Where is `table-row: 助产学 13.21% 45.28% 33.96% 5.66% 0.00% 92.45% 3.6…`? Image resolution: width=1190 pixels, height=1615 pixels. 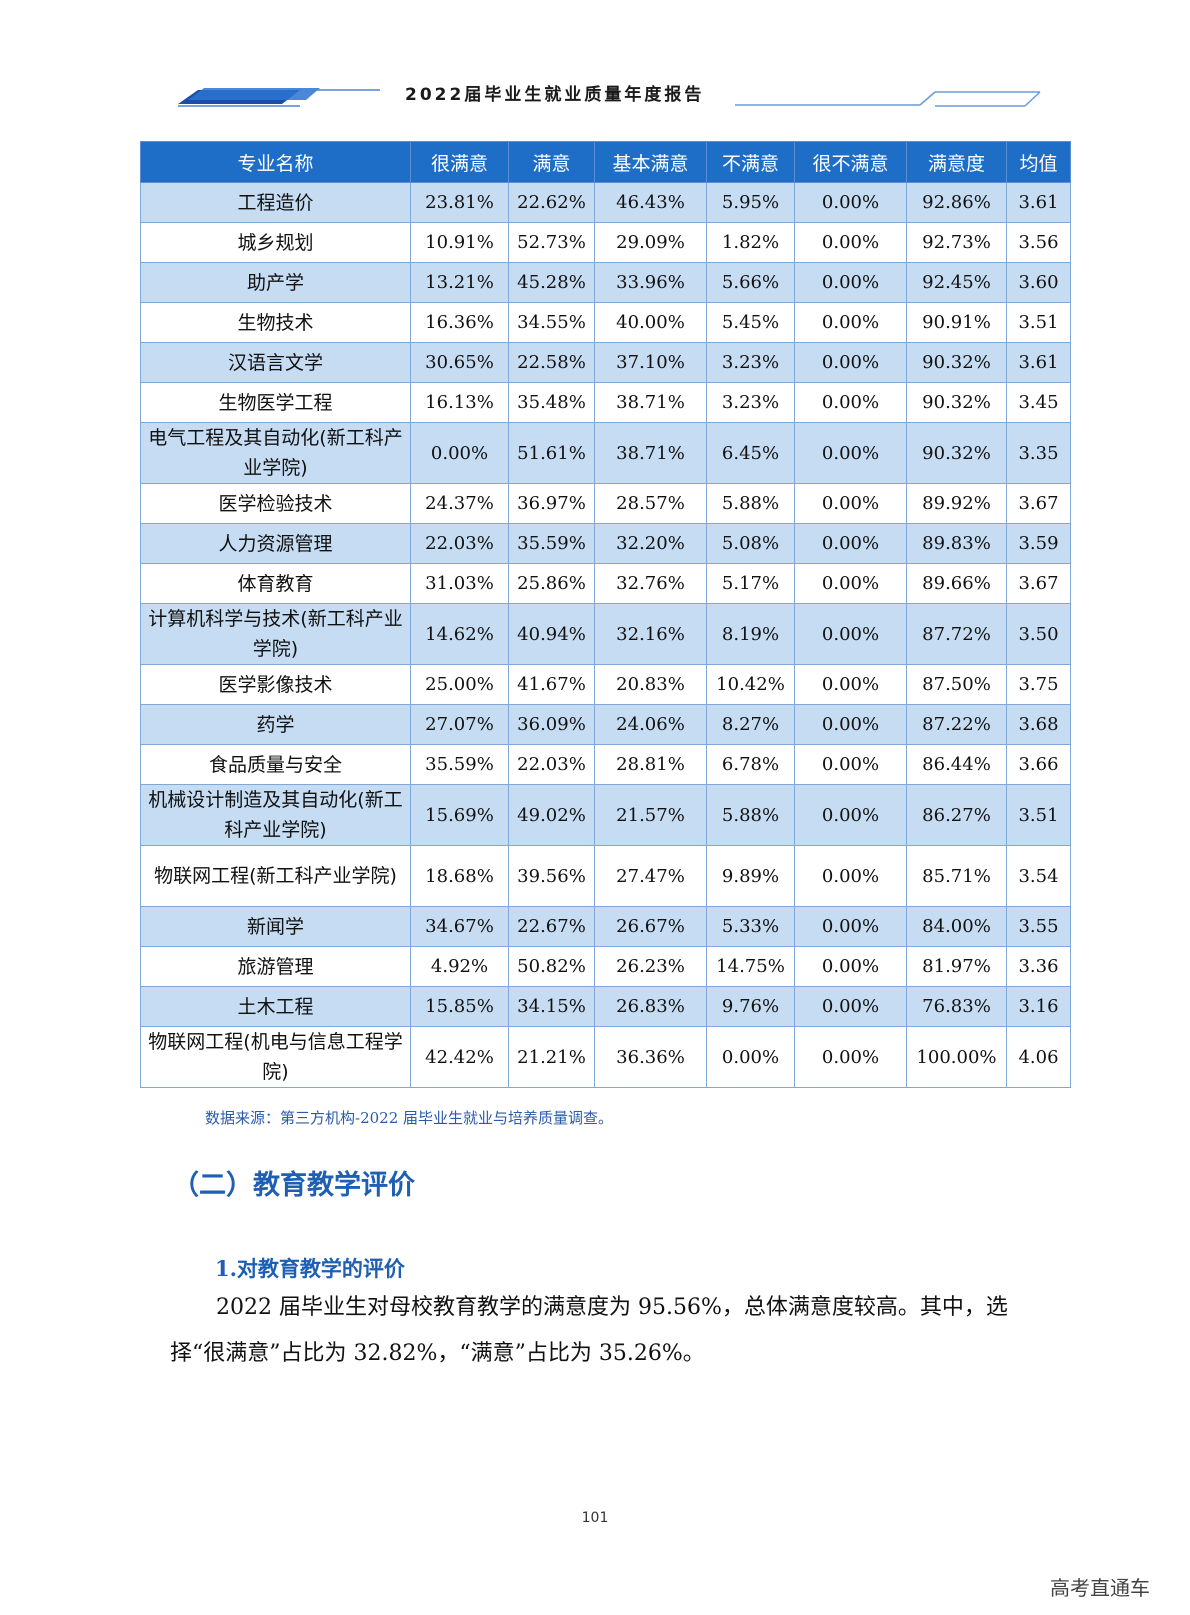 table-row: 助产学 13.21% 45.28% 33.96% 5.66% 0.00% 92.45% 3.6… is located at coordinates (605, 282).